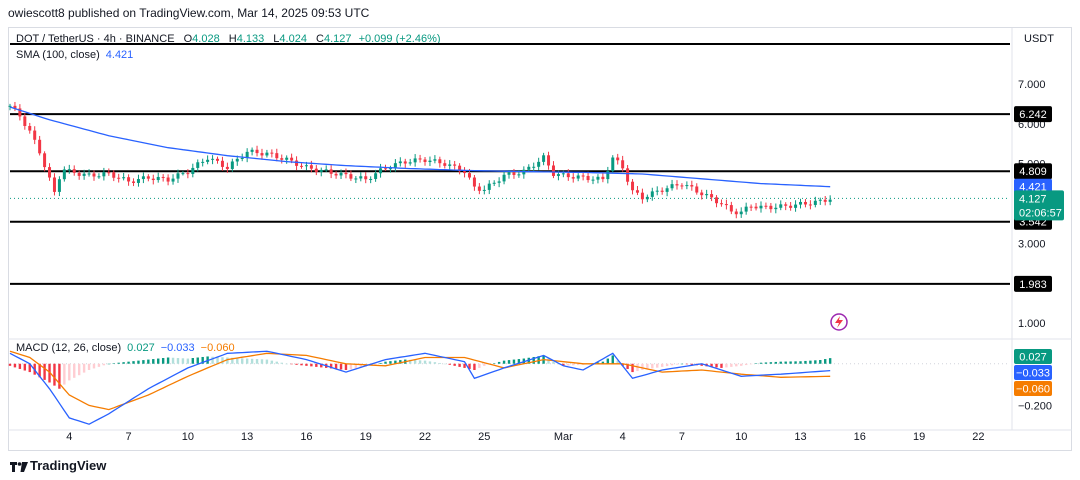 This screenshot has width=1080, height=480. I want to click on sma-legend: SMA (100, close) 4.421, so click(74, 55).